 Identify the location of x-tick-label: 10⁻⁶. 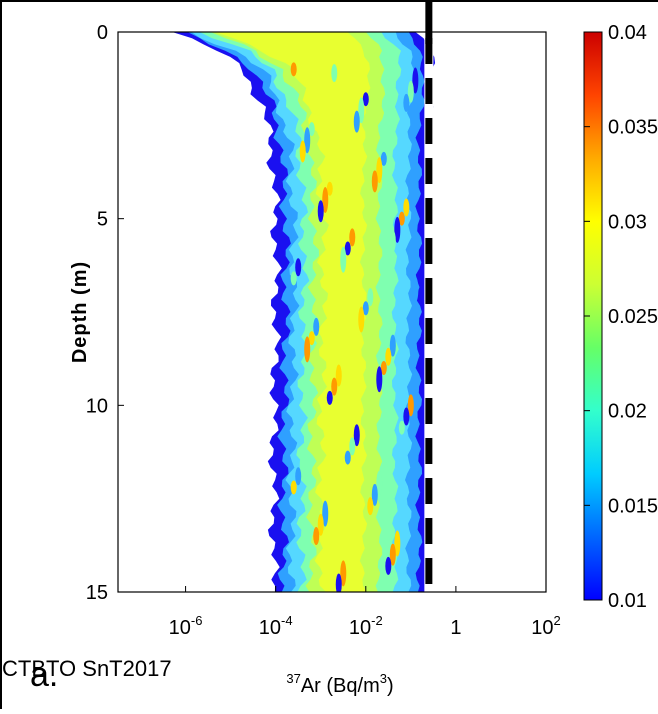
(186, 626).